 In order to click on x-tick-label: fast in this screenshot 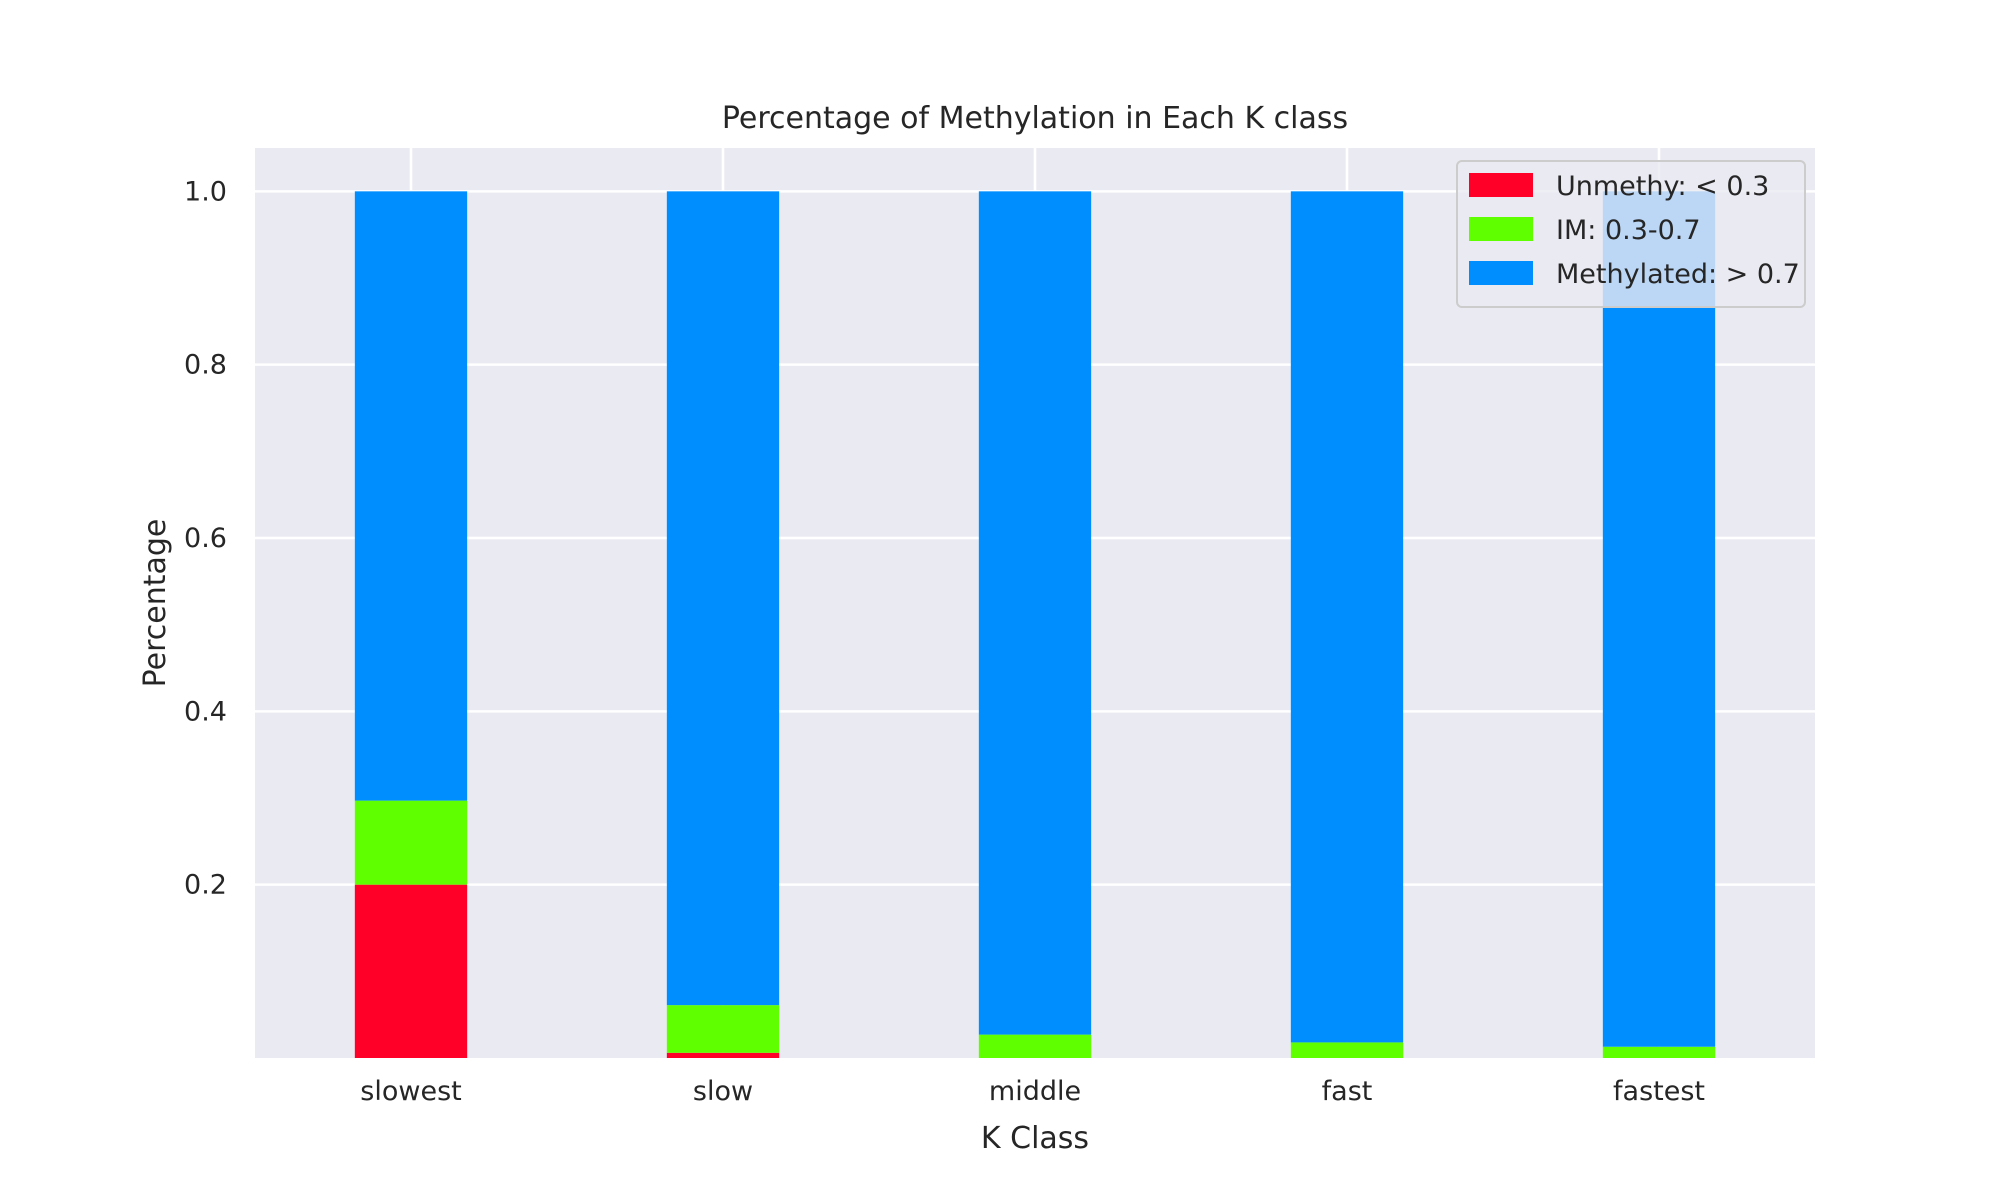, I will do `click(1347, 1091)`.